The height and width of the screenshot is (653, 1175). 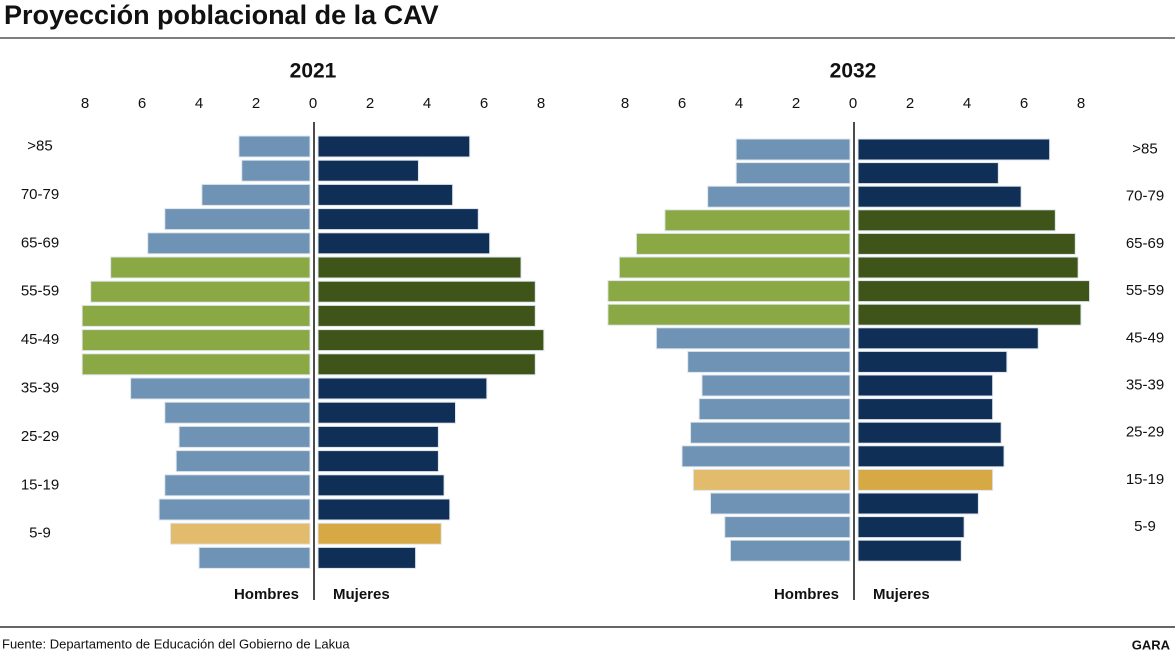 What do you see at coordinates (221, 15) in the screenshot?
I see `page-title: Proyección poblacional de la CAV` at bounding box center [221, 15].